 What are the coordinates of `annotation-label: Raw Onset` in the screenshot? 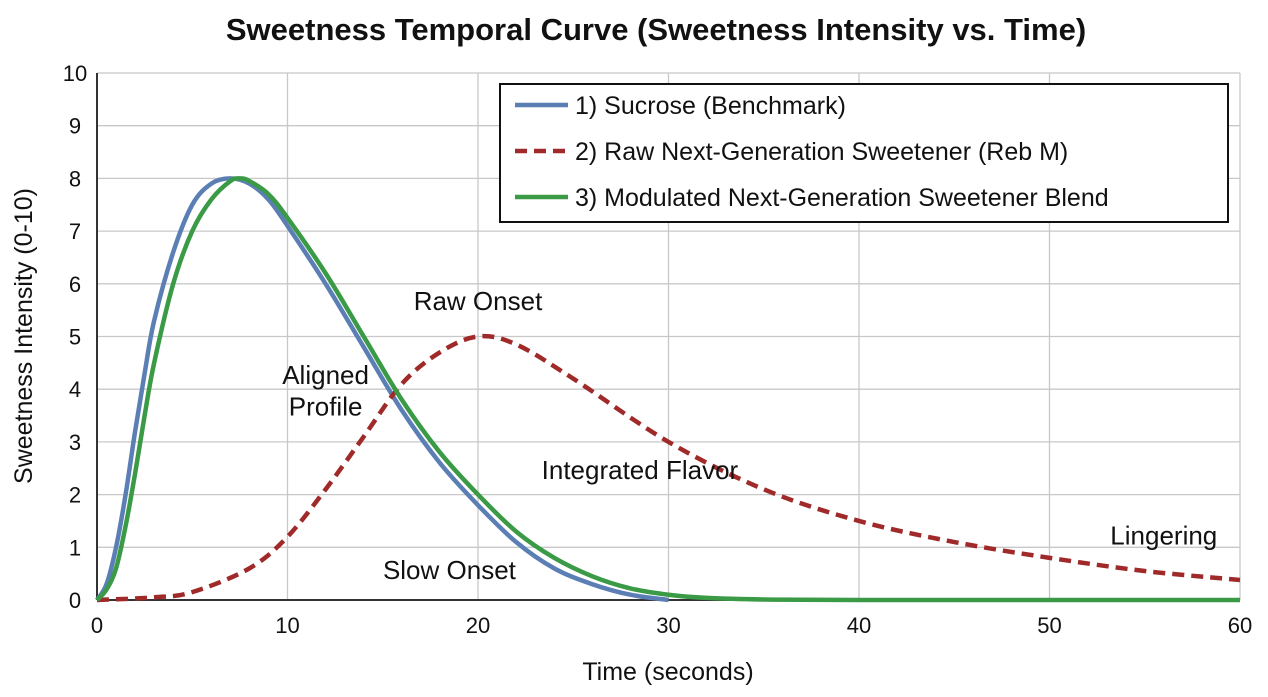 It's located at (478, 301).